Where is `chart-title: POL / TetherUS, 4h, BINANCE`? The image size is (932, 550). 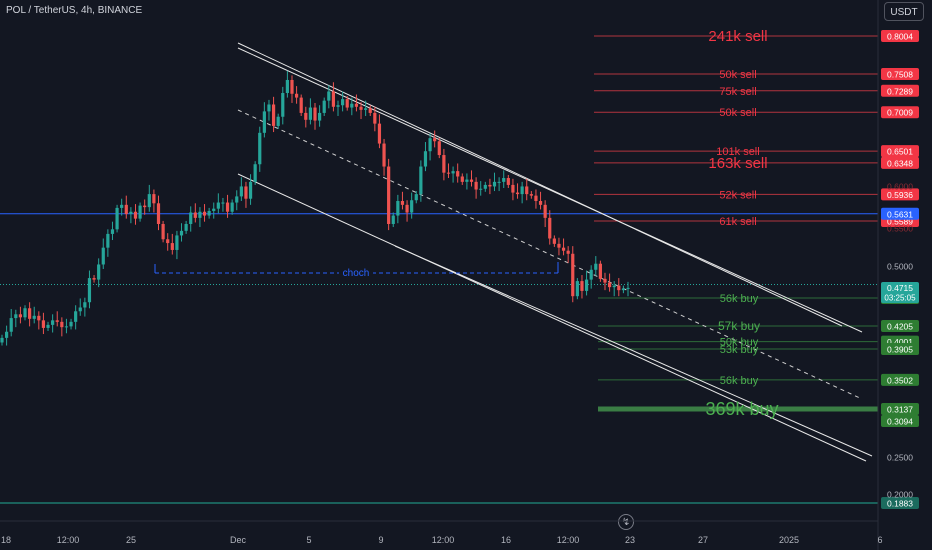 chart-title: POL / TetherUS, 4h, BINANCE is located at coordinates (74, 10).